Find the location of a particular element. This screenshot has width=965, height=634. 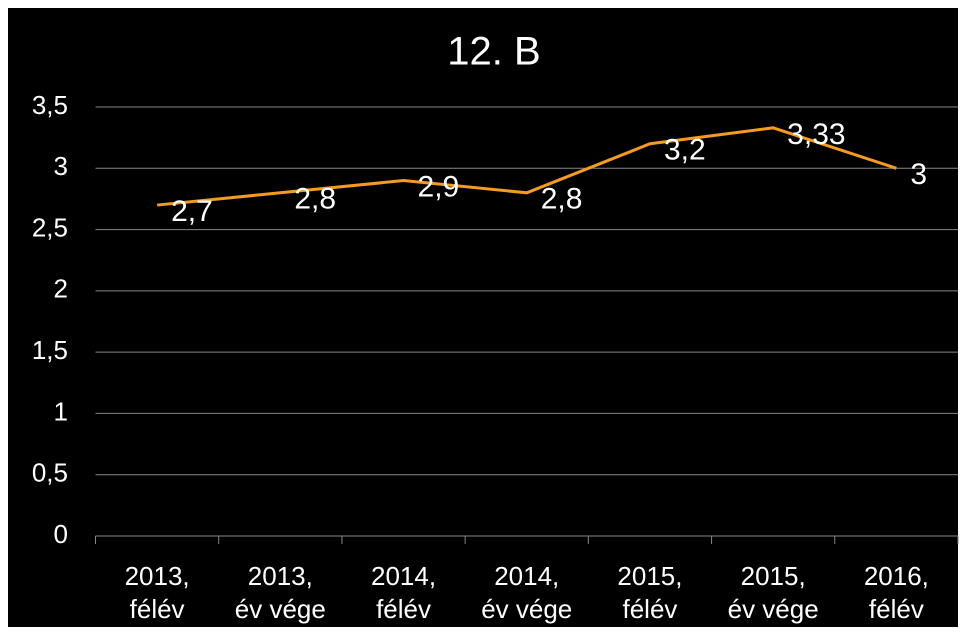

y-tick-label: 1,5 is located at coordinates (50, 350).